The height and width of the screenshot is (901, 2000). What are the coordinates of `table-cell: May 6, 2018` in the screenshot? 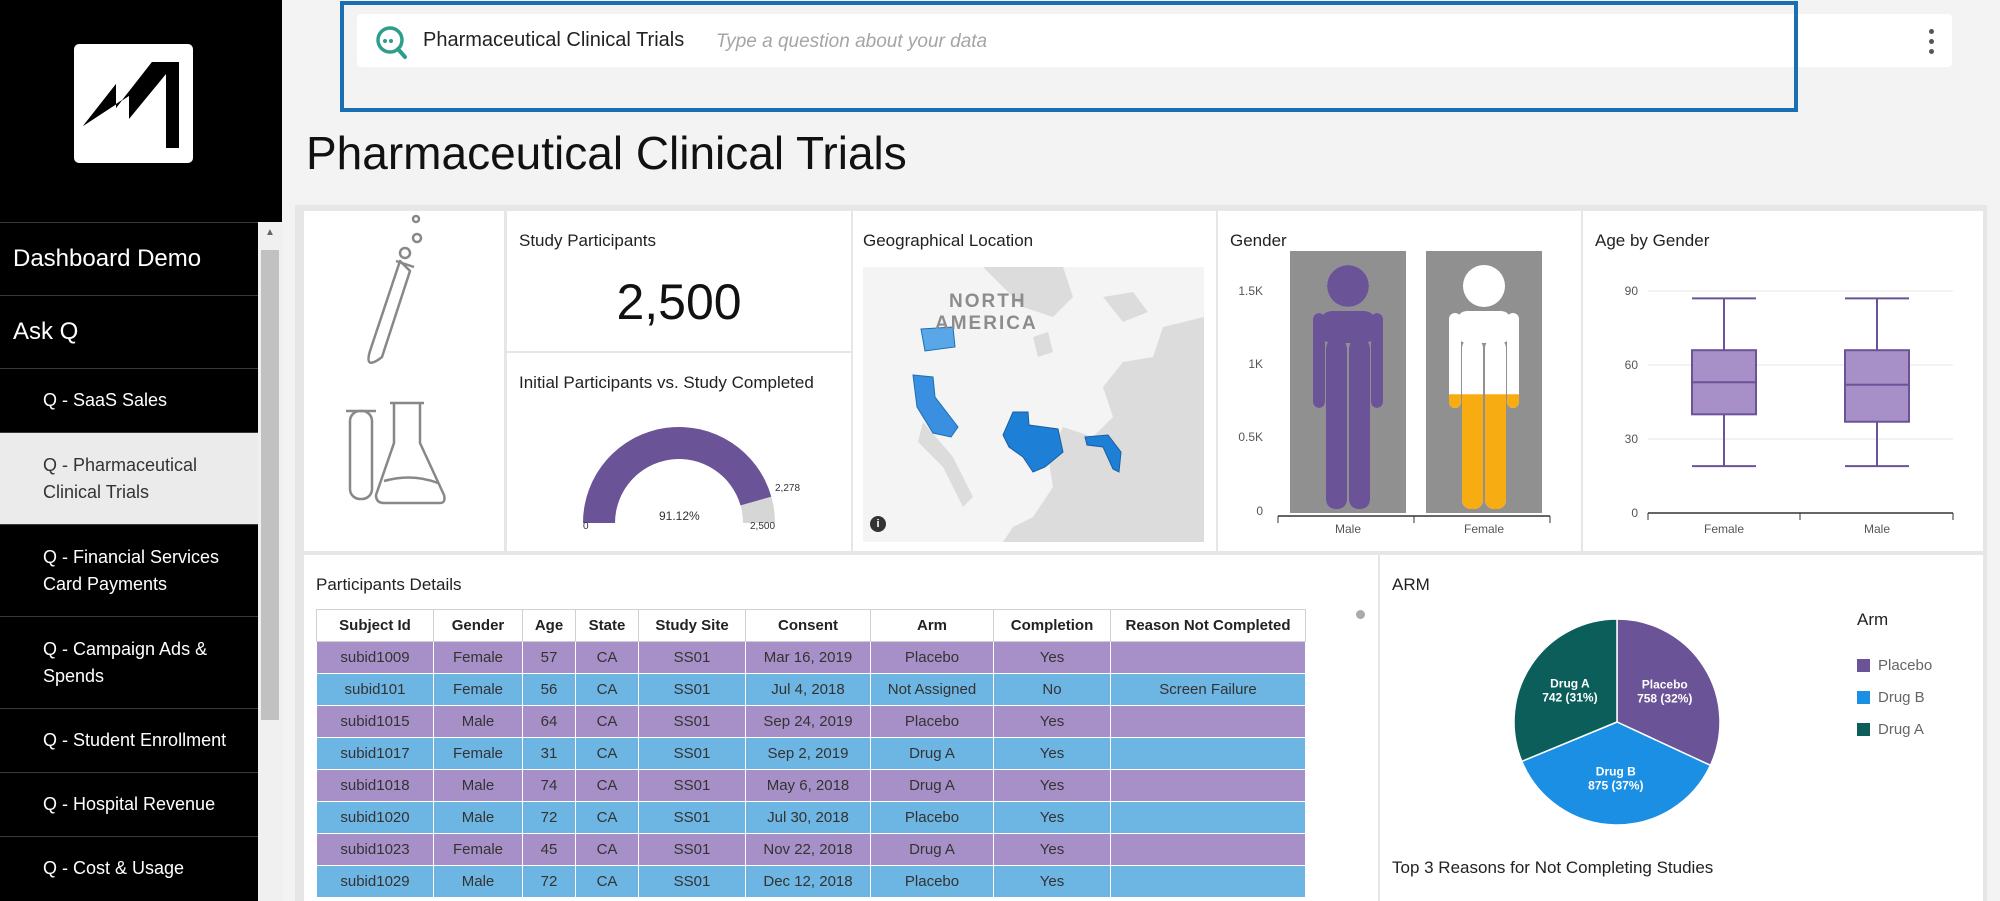 It's located at (808, 785).